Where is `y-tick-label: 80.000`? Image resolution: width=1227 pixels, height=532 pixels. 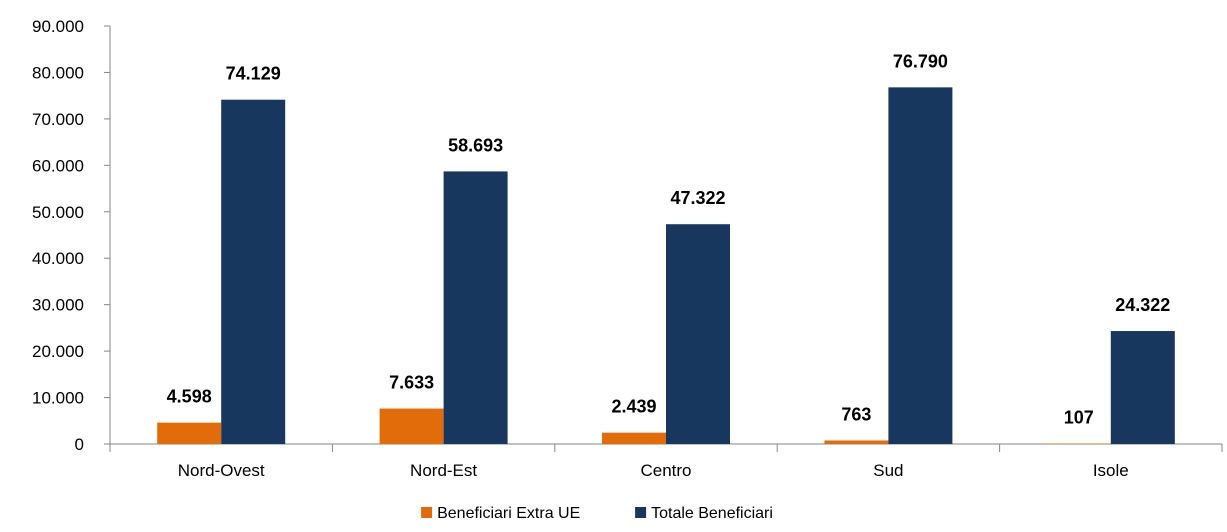
y-tick-label: 80.000 is located at coordinates (58, 72).